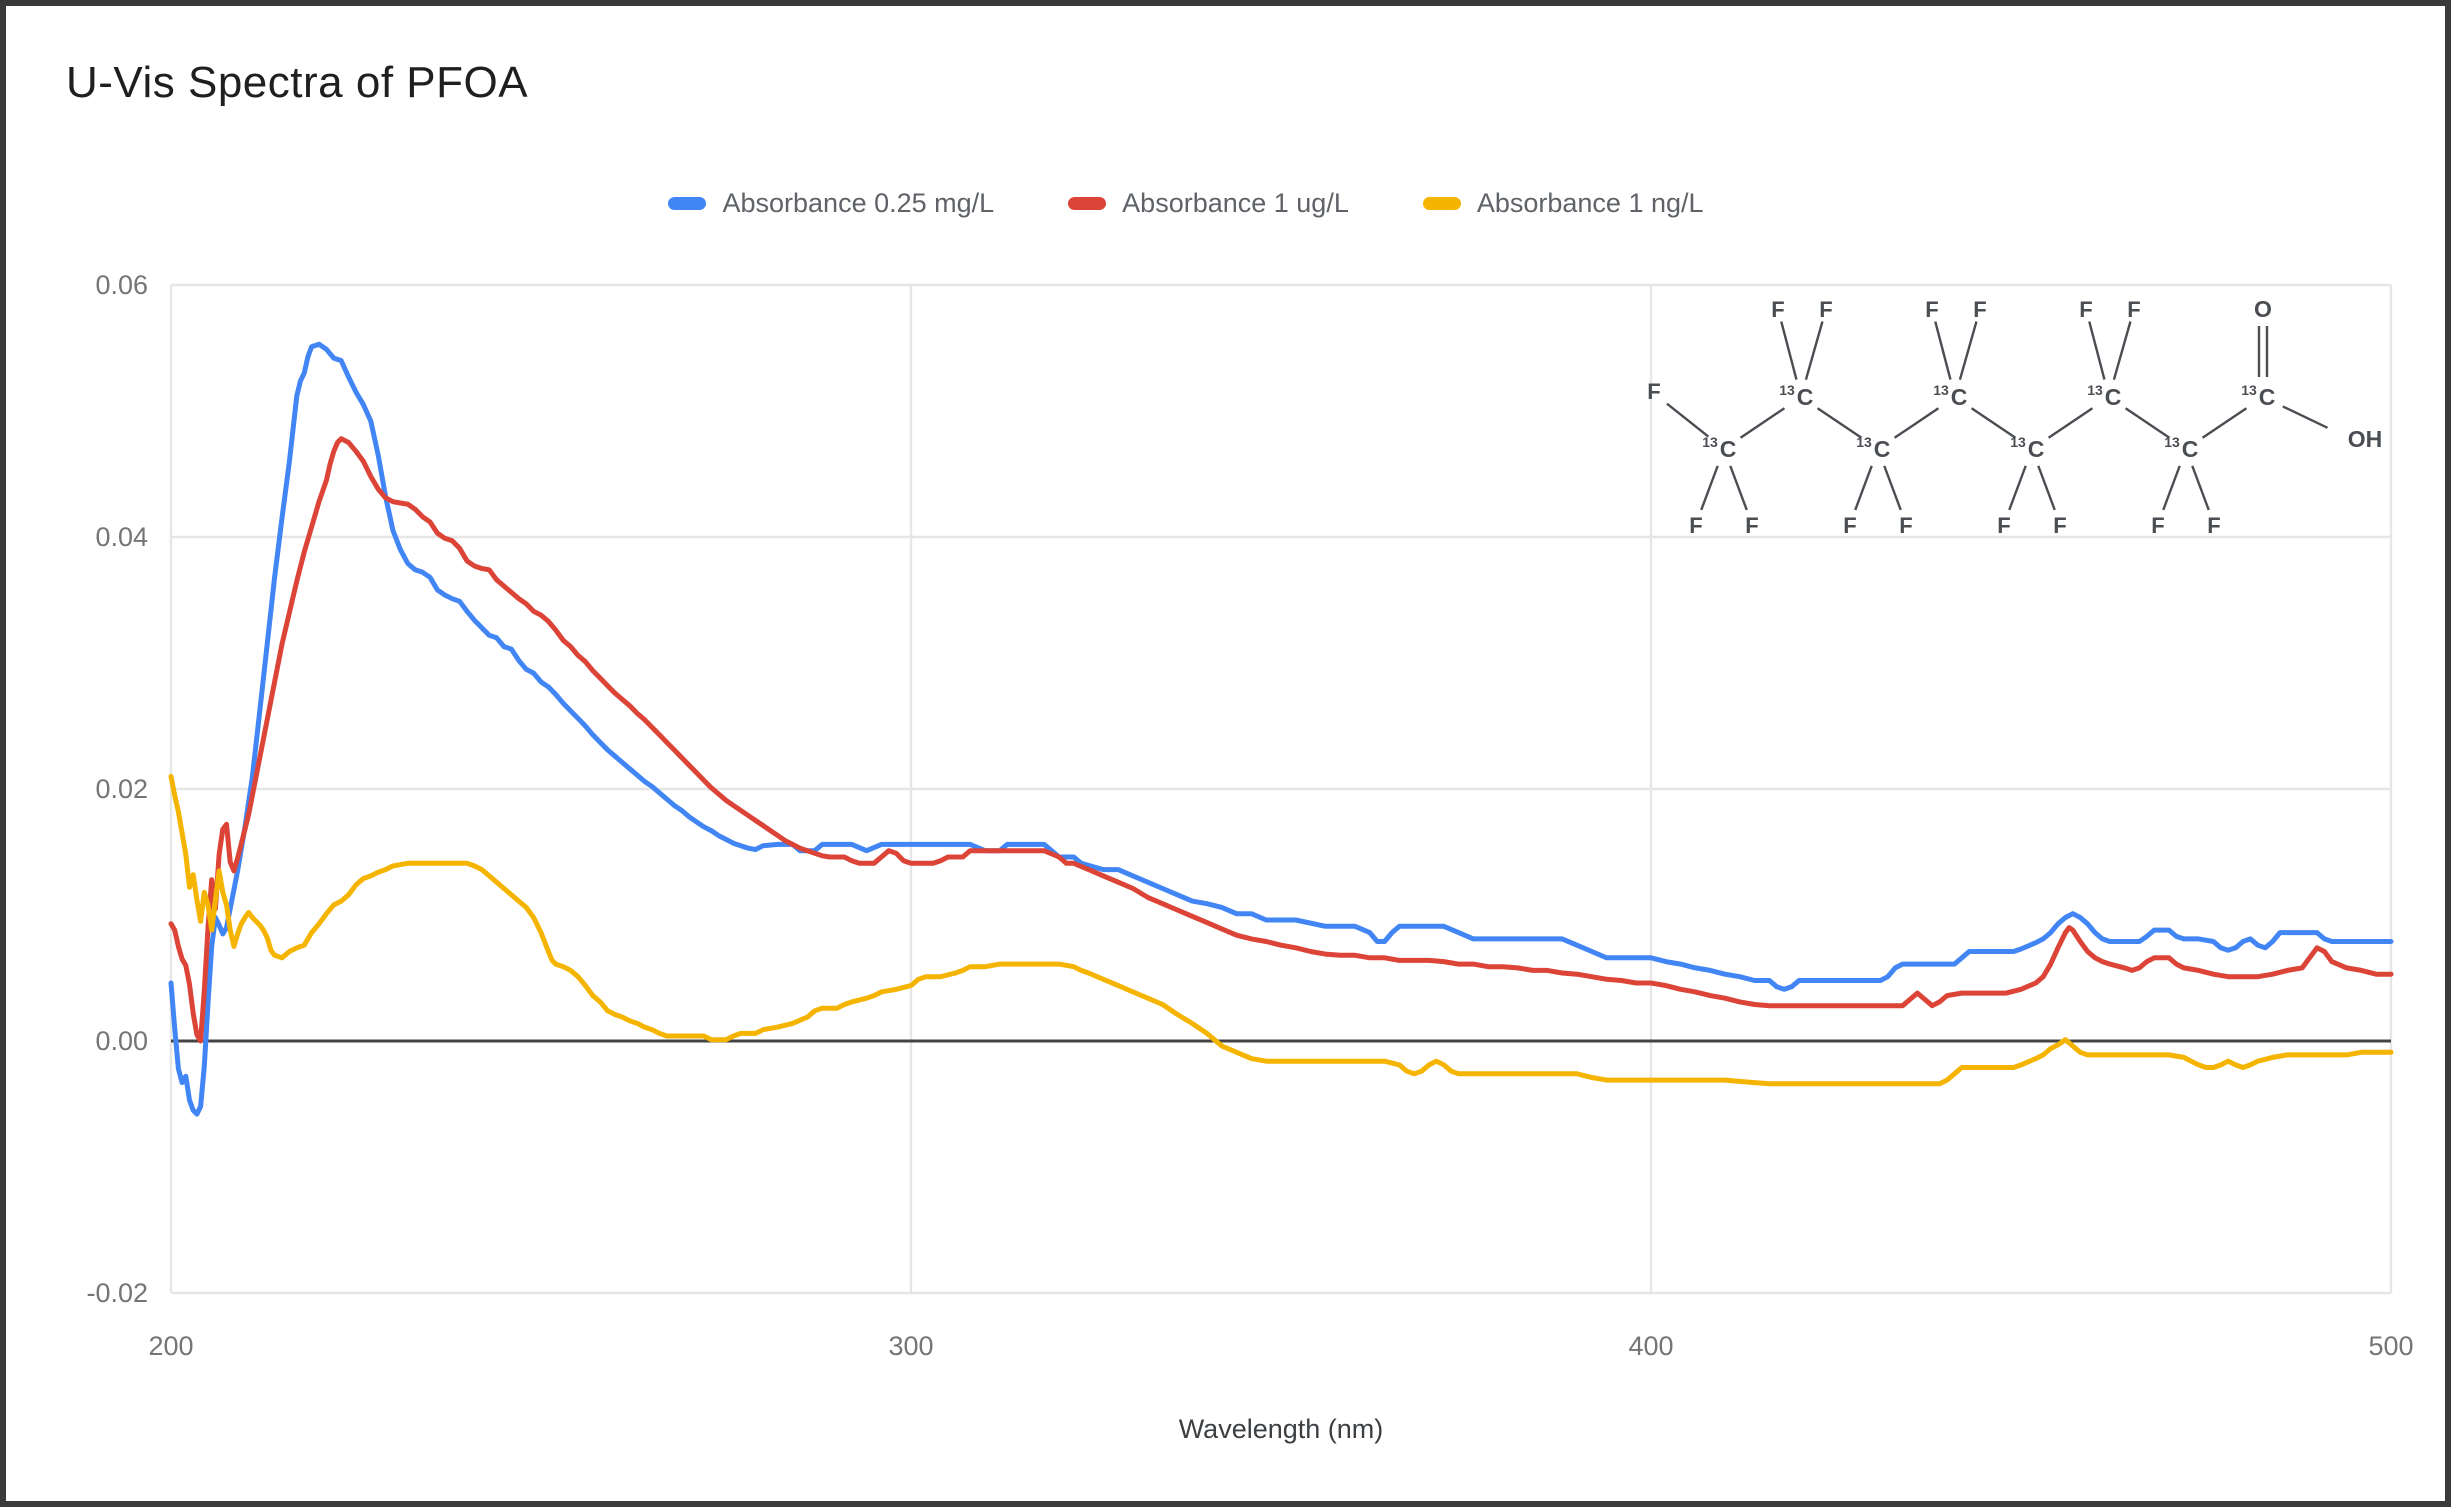 This screenshot has width=2451, height=1507. What do you see at coordinates (910, 1346) in the screenshot?
I see `x-tick-label: 300` at bounding box center [910, 1346].